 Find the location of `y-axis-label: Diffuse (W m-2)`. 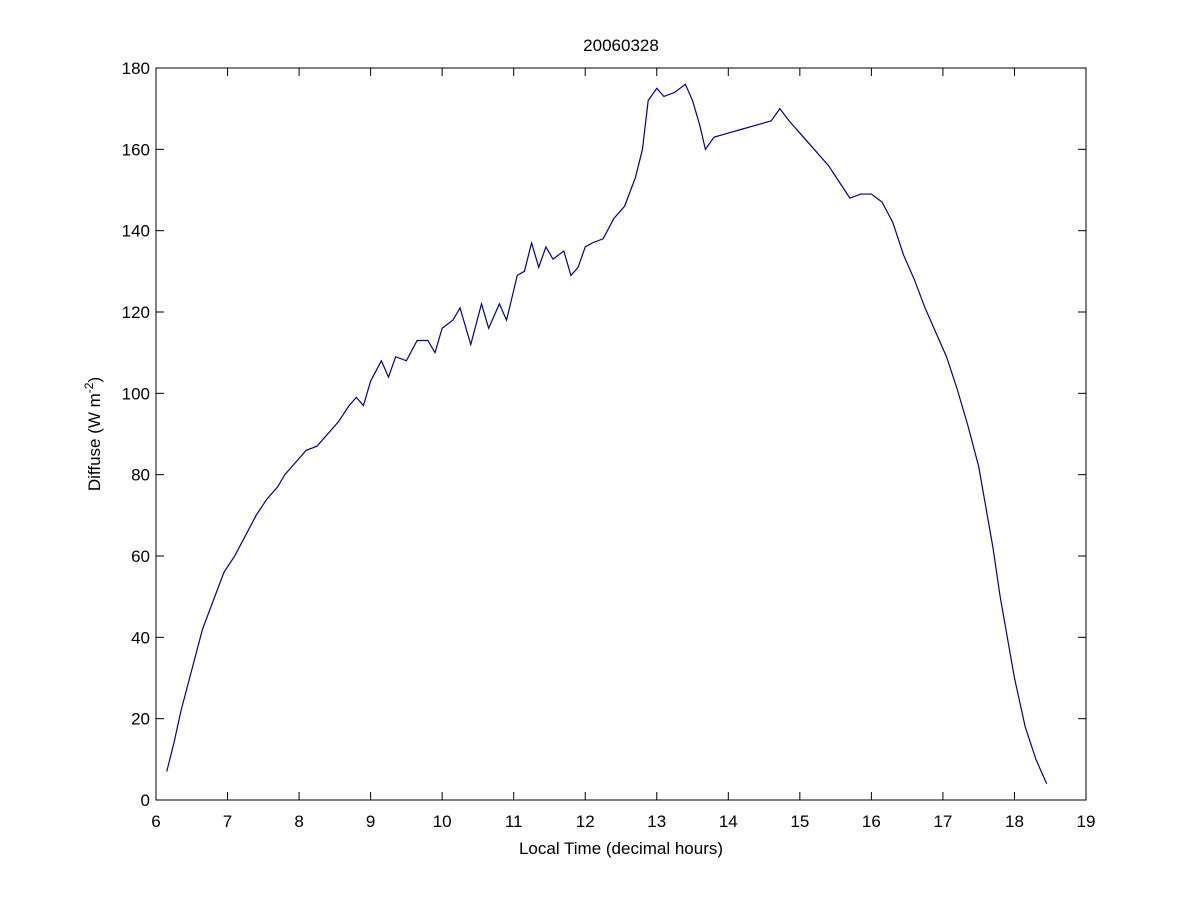

y-axis-label: Diffuse (W m-2) is located at coordinates (93, 434).